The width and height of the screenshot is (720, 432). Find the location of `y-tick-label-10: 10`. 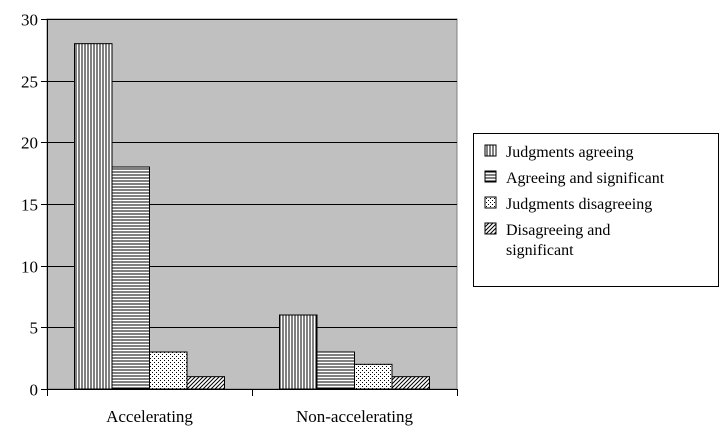

y-tick-label-10: 10 is located at coordinates (29, 267).